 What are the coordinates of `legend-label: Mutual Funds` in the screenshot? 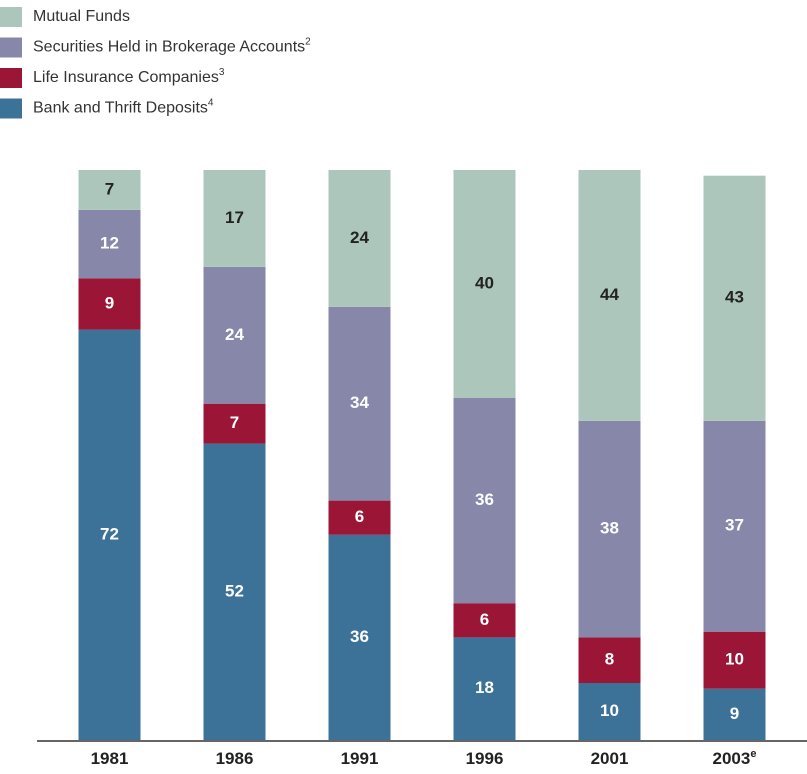 It's located at (81, 16).